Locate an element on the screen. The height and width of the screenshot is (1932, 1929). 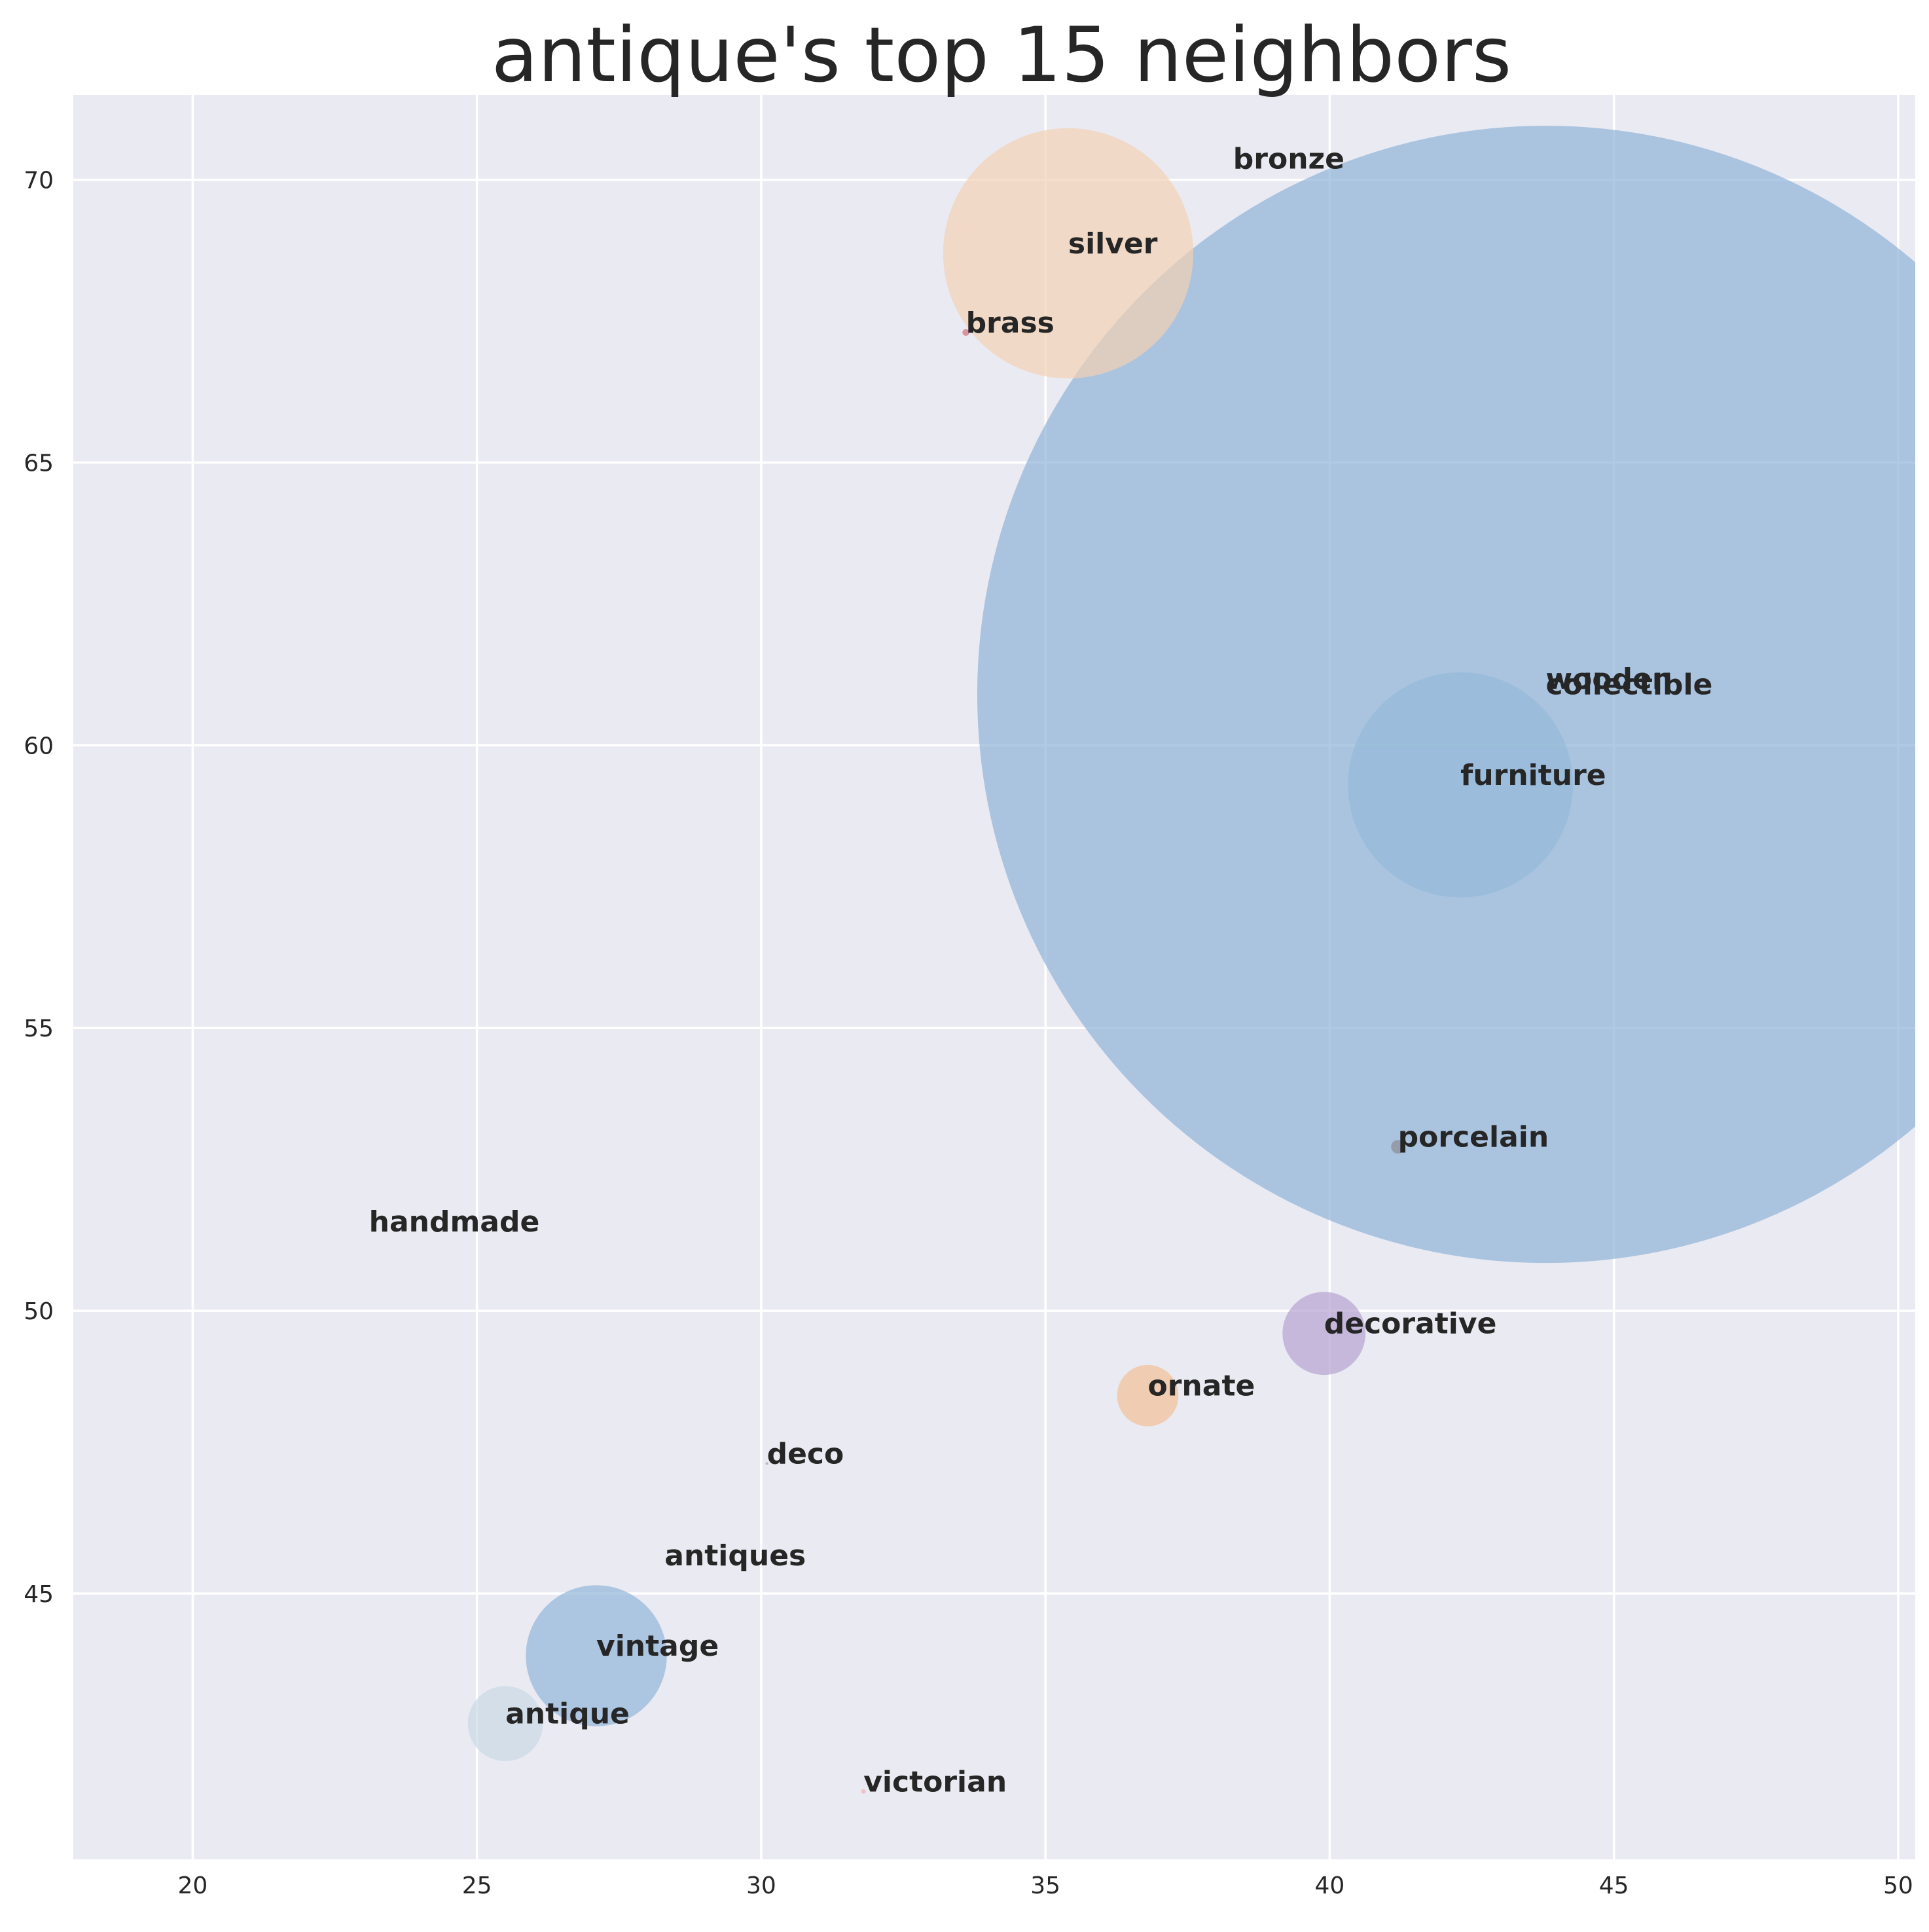
label-furniture: furniture is located at coordinates (1533, 775).